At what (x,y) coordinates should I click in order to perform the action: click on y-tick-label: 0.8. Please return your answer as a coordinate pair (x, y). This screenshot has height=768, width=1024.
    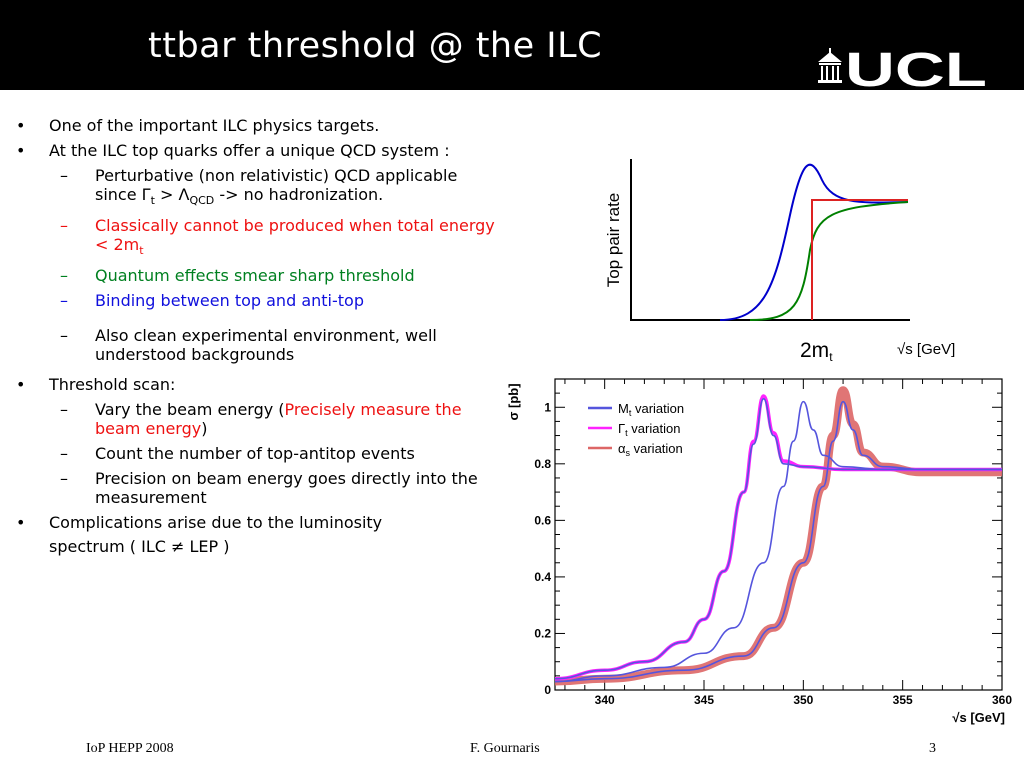
    Looking at the image, I should click on (542, 464).